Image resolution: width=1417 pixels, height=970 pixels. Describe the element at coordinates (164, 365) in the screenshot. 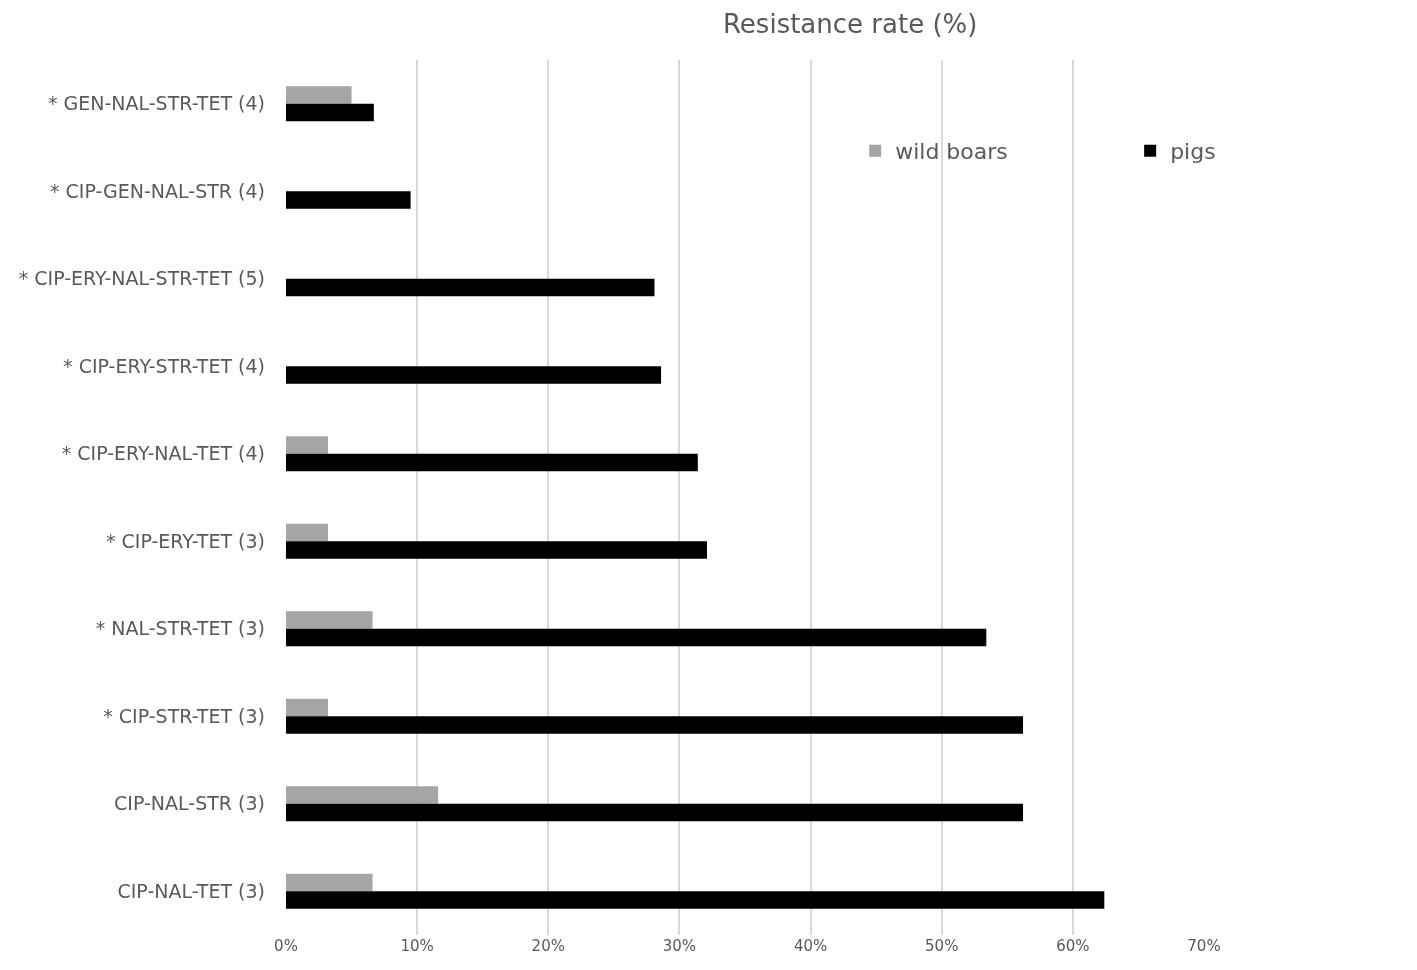

I see `y-tick-label: * CIP-ERY-STR-TET (4)` at that location.